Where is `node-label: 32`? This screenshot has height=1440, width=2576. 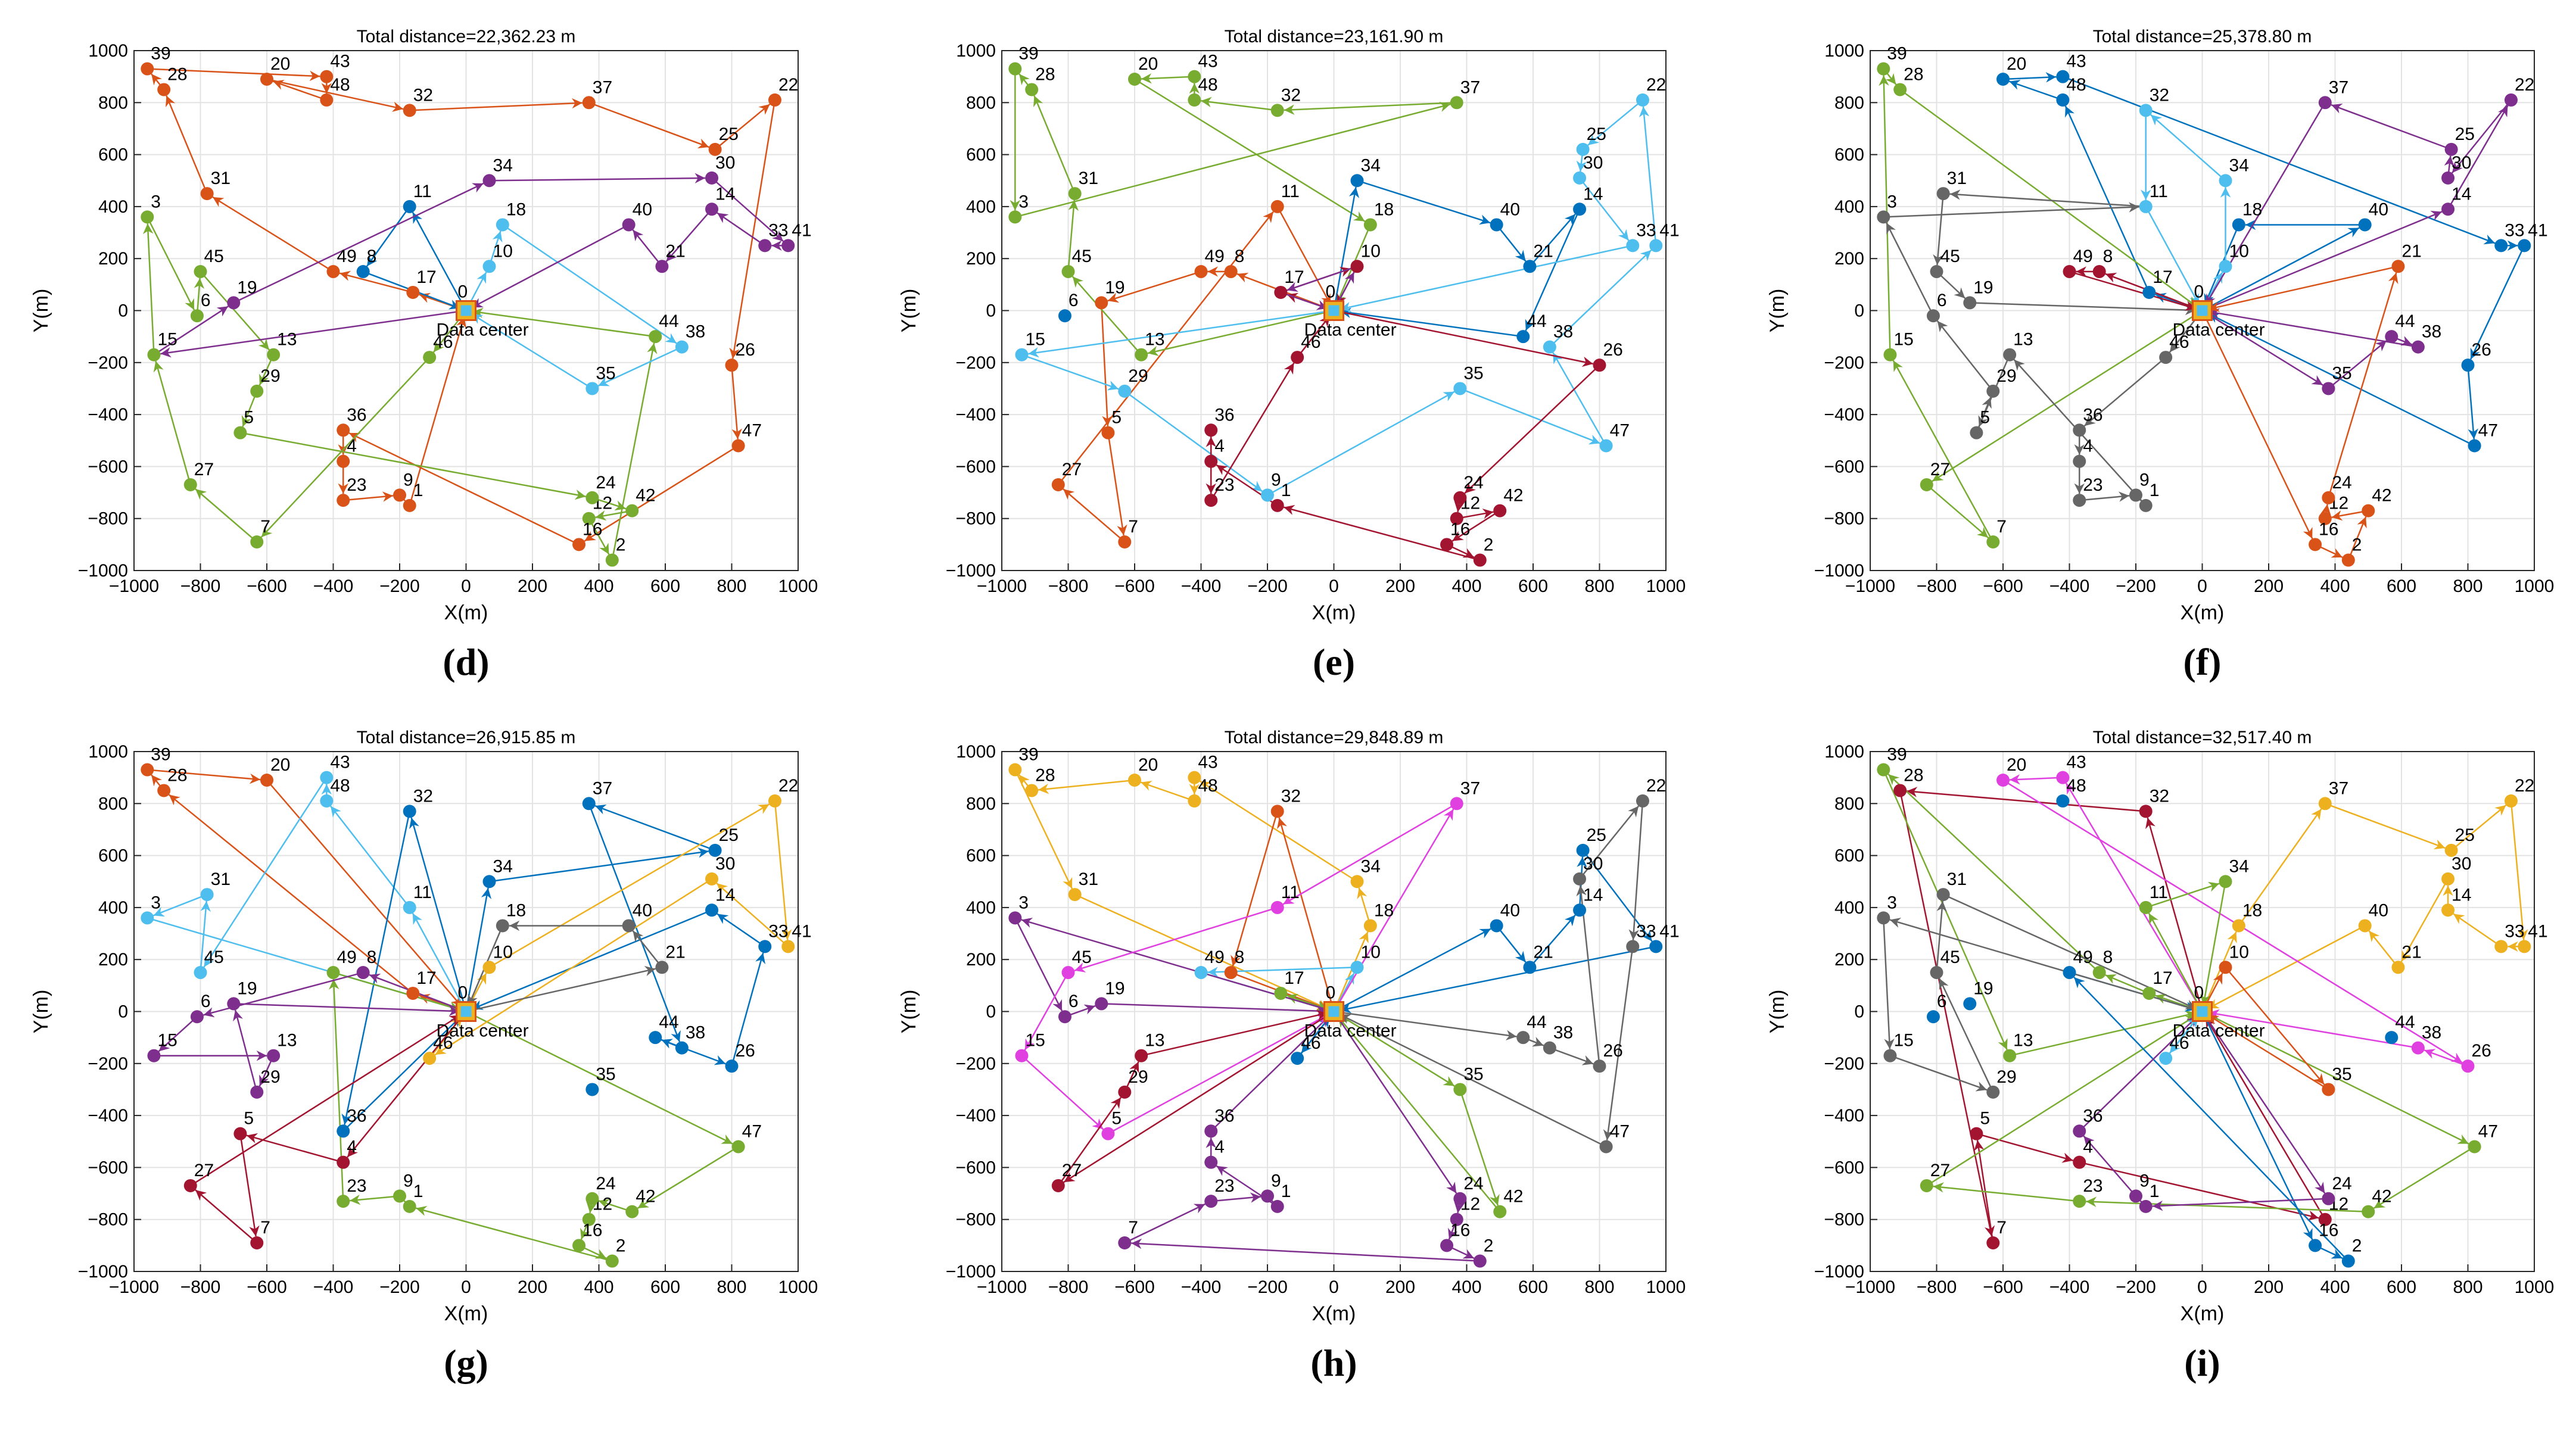 node-label: 32 is located at coordinates (2159, 796).